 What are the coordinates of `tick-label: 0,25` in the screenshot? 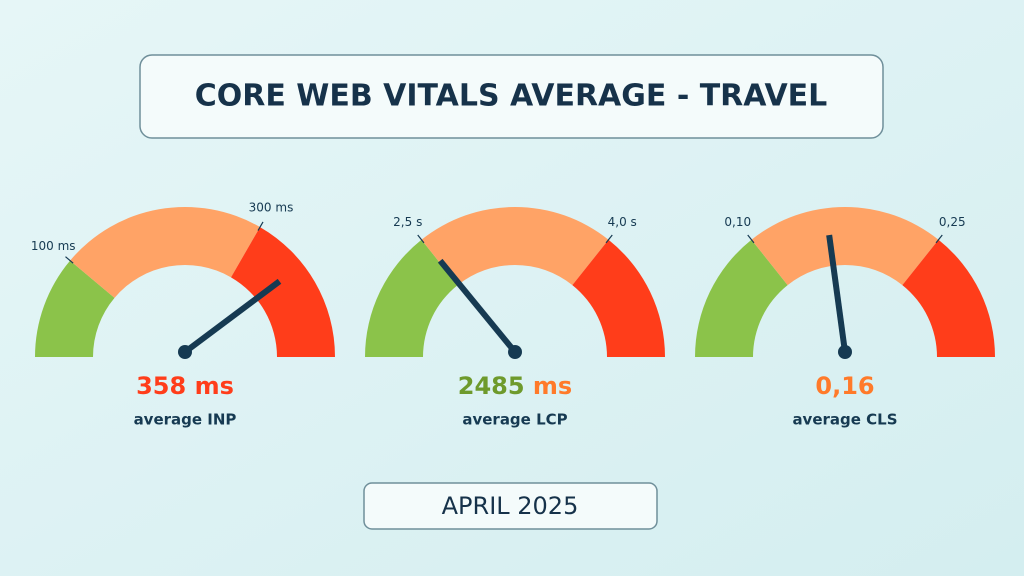 It's located at (952, 222).